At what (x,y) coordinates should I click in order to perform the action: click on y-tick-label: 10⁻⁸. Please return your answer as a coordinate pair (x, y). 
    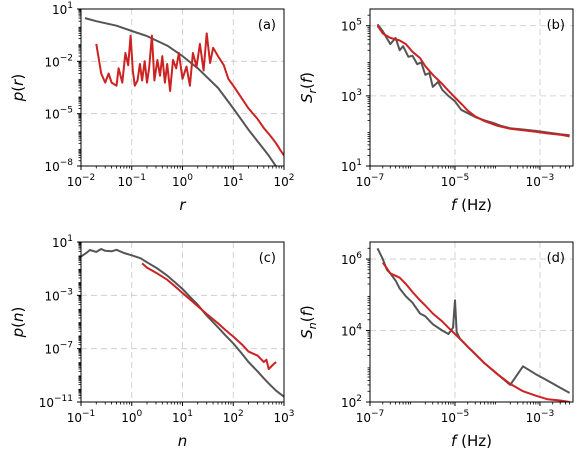
    Looking at the image, I should click on (58, 166).